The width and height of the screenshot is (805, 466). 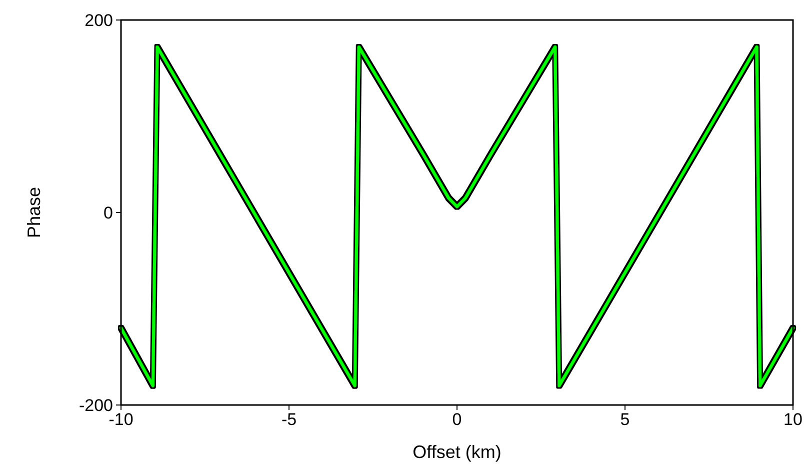 I want to click on x-axis-title: Offset (km), so click(x=457, y=452).